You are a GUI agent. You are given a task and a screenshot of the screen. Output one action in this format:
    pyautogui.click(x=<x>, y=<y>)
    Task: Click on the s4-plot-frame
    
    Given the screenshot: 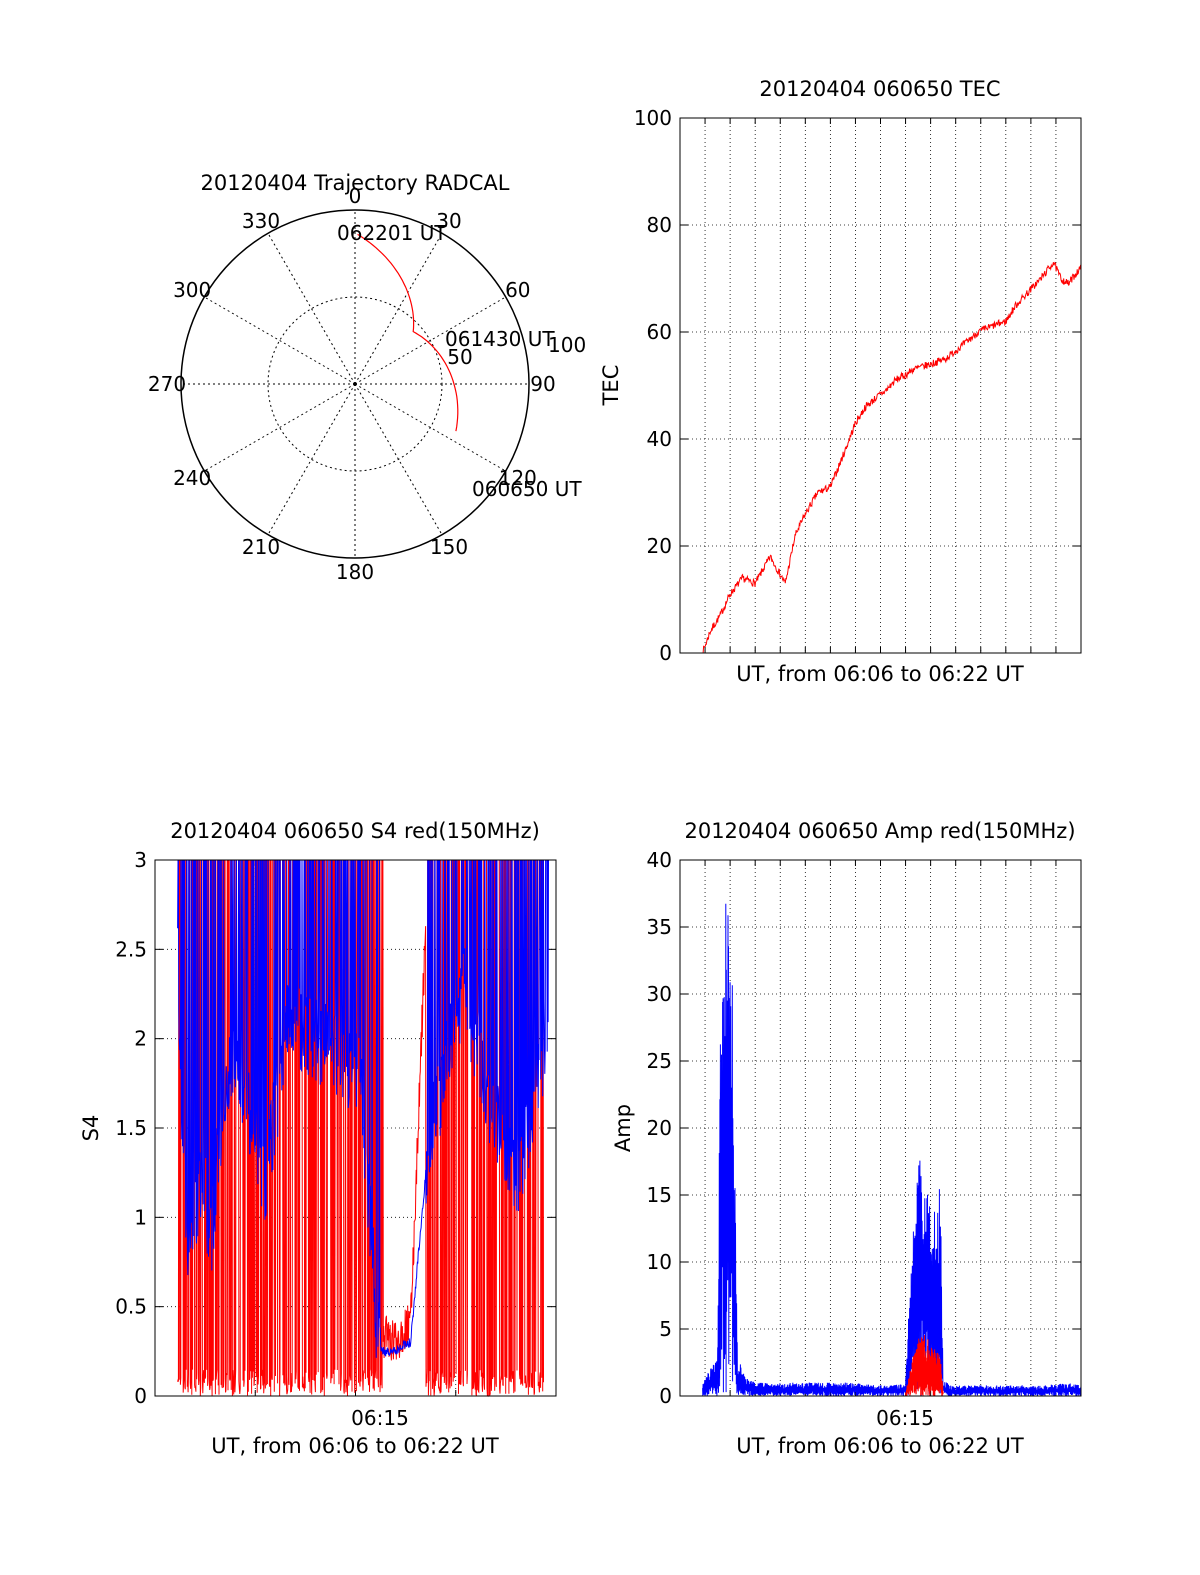 What is the action you would take?
    pyautogui.click(x=355, y=1128)
    